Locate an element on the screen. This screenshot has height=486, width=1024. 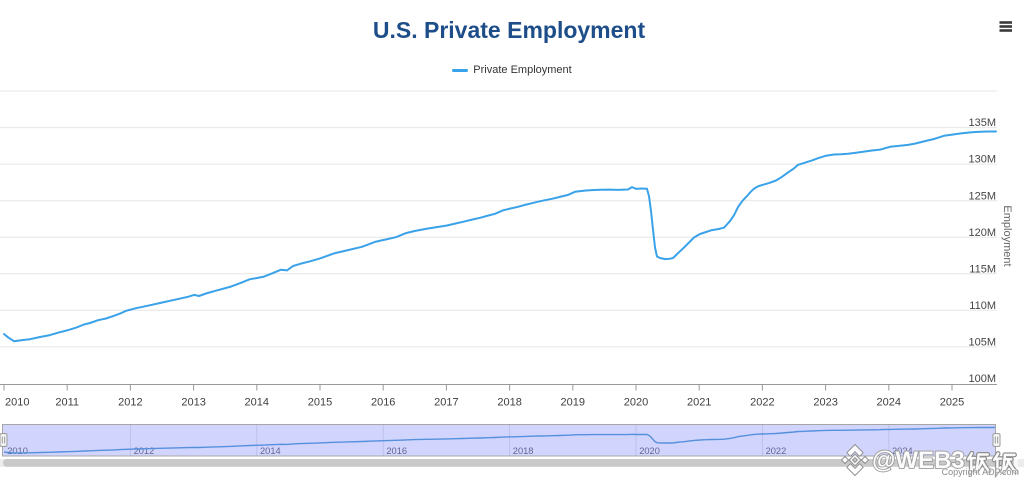
svg-text: 135M is located at coordinates (982, 123).